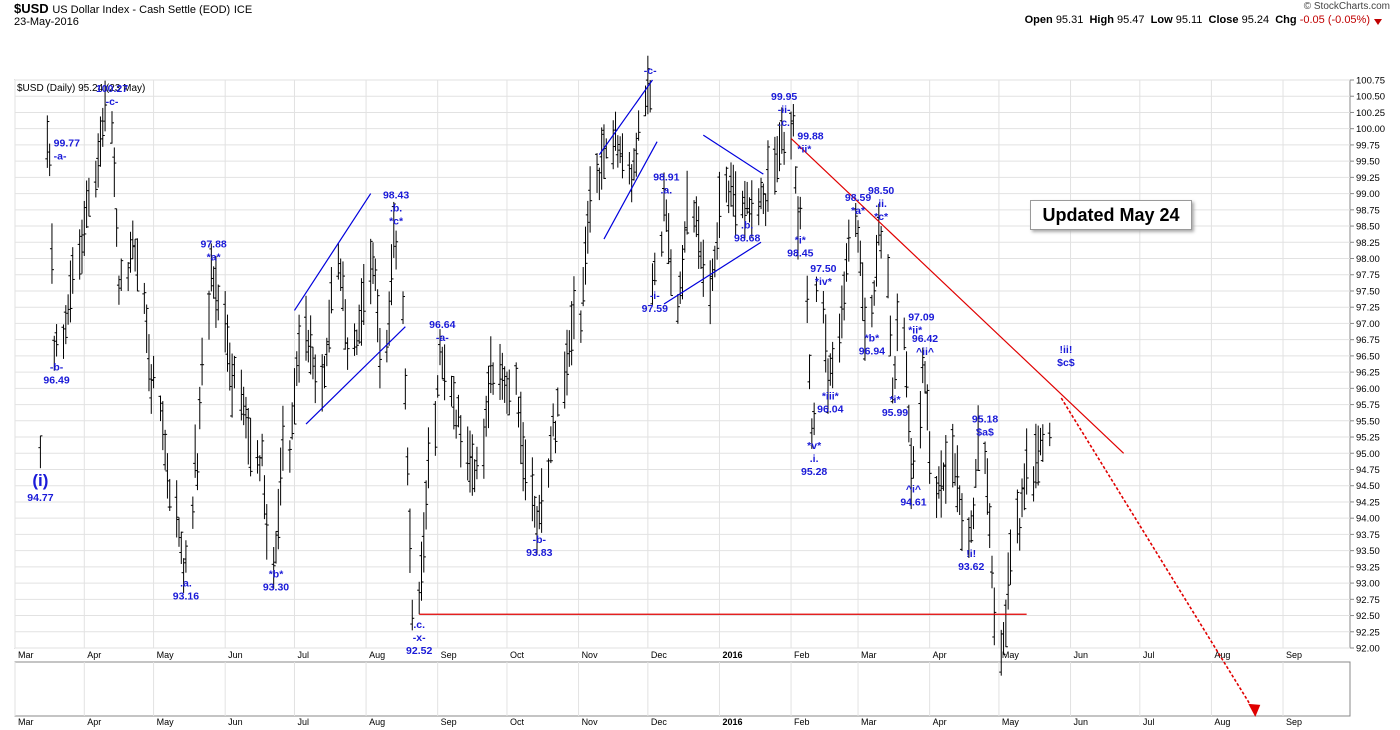 This screenshot has width=1400, height=730. What do you see at coordinates (1368, 535) in the screenshot?
I see `y-tick-label: 93.75` at bounding box center [1368, 535].